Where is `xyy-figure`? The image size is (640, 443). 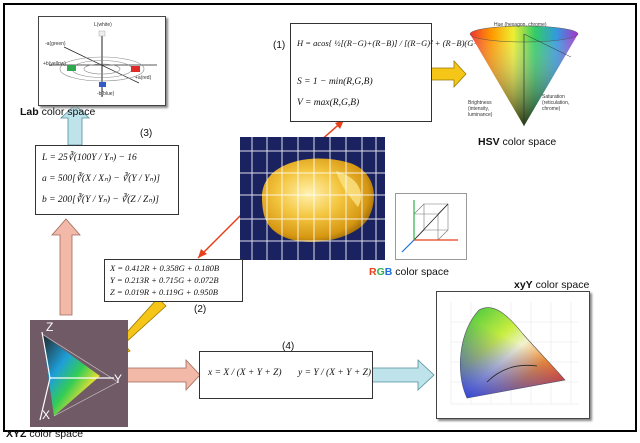
xyy-figure is located at coordinates (513, 355).